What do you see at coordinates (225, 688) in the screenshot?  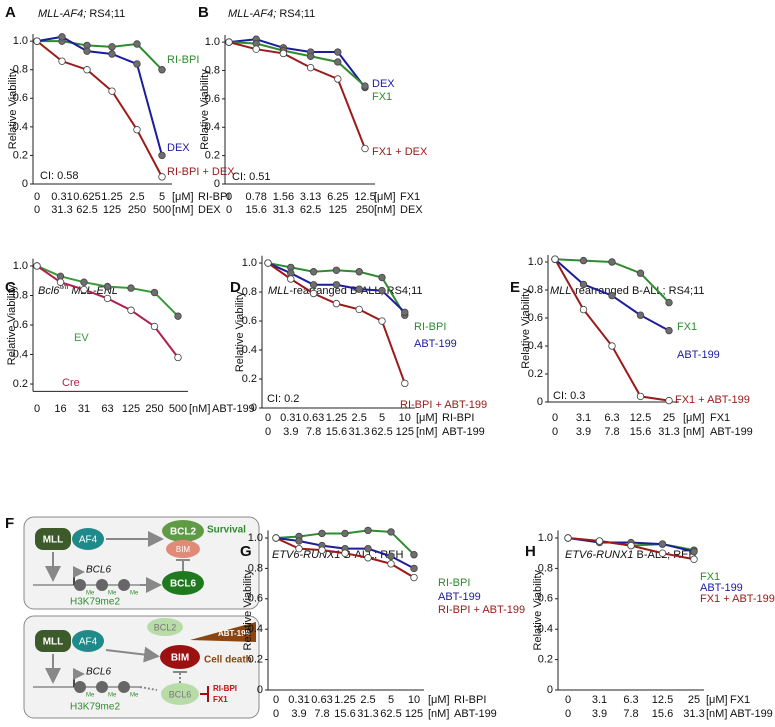 I see `inhibitor: RI-BPI` at bounding box center [225, 688].